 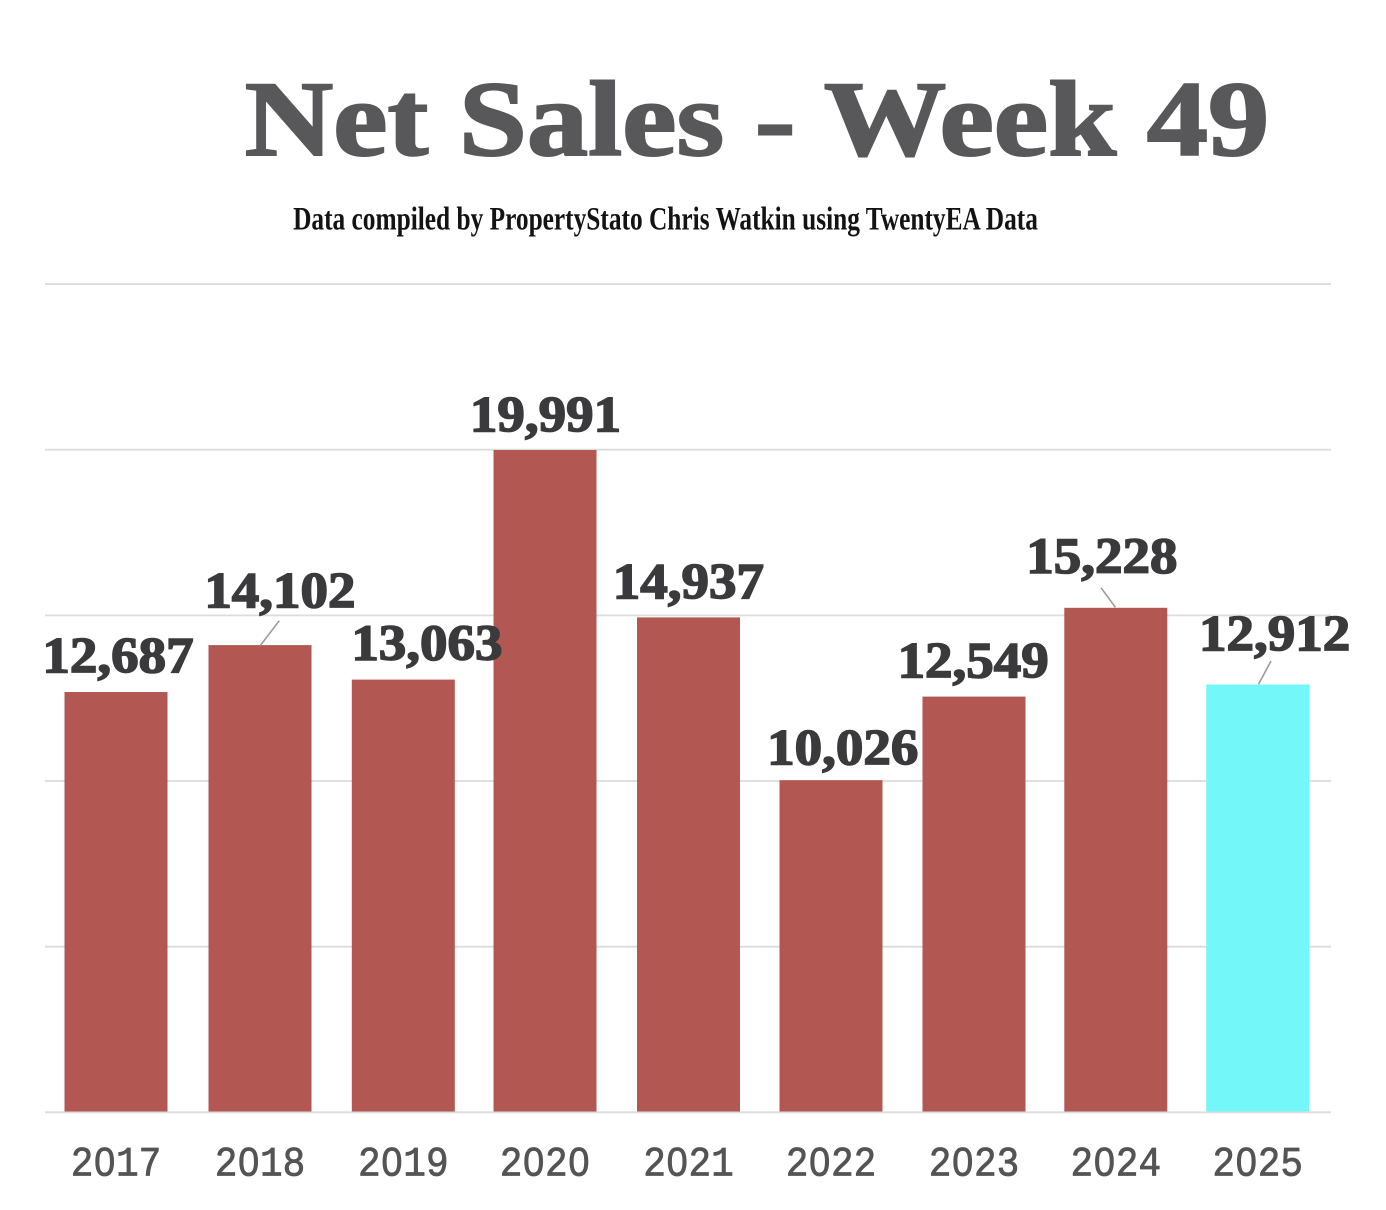 I want to click on svg-text: 2021, so click(x=688, y=1164).